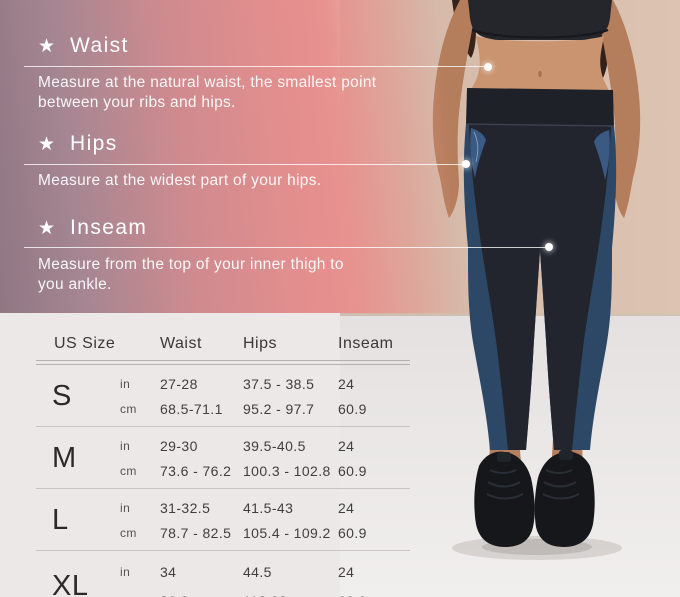  What do you see at coordinates (62, 396) in the screenshot?
I see `size-label: S` at bounding box center [62, 396].